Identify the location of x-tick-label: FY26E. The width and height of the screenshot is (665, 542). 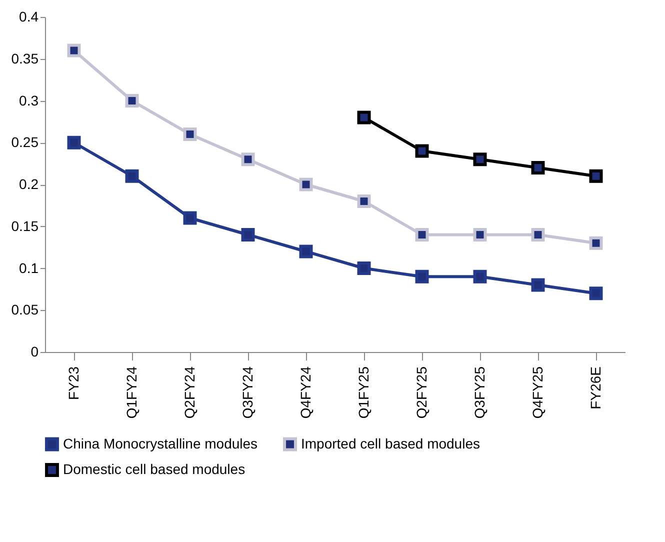
(596, 388).